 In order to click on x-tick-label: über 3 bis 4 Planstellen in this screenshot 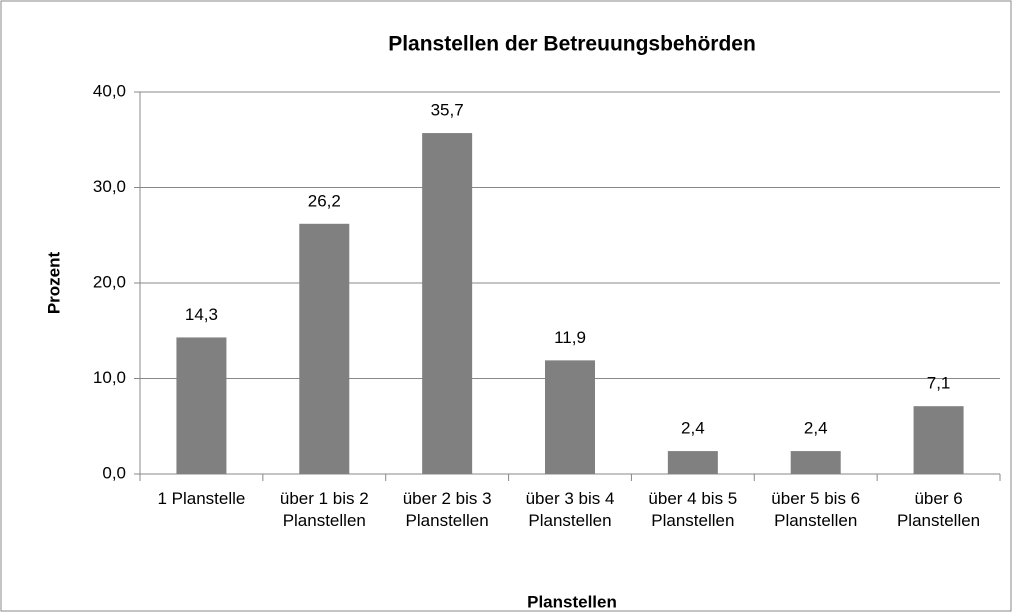, I will do `click(570, 509)`.